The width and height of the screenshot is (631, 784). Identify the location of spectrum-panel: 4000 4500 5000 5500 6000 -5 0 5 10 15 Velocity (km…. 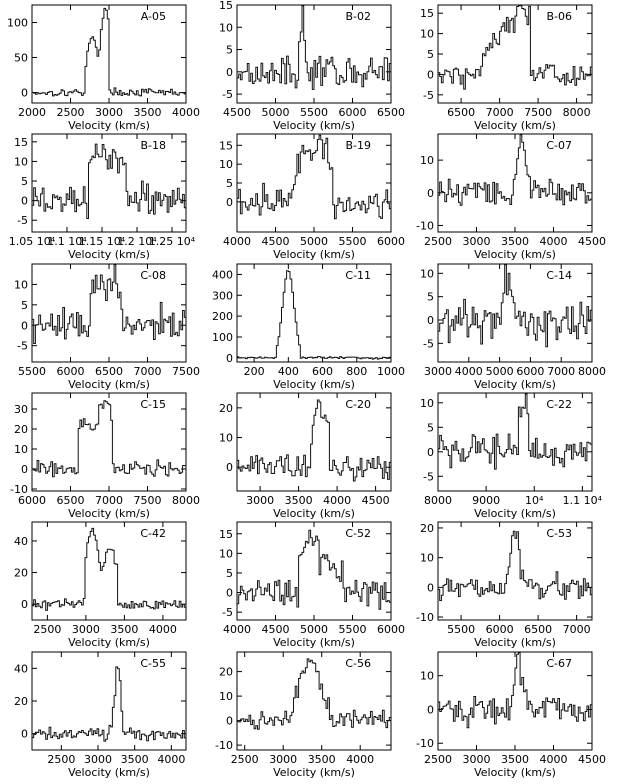
(312, 585).